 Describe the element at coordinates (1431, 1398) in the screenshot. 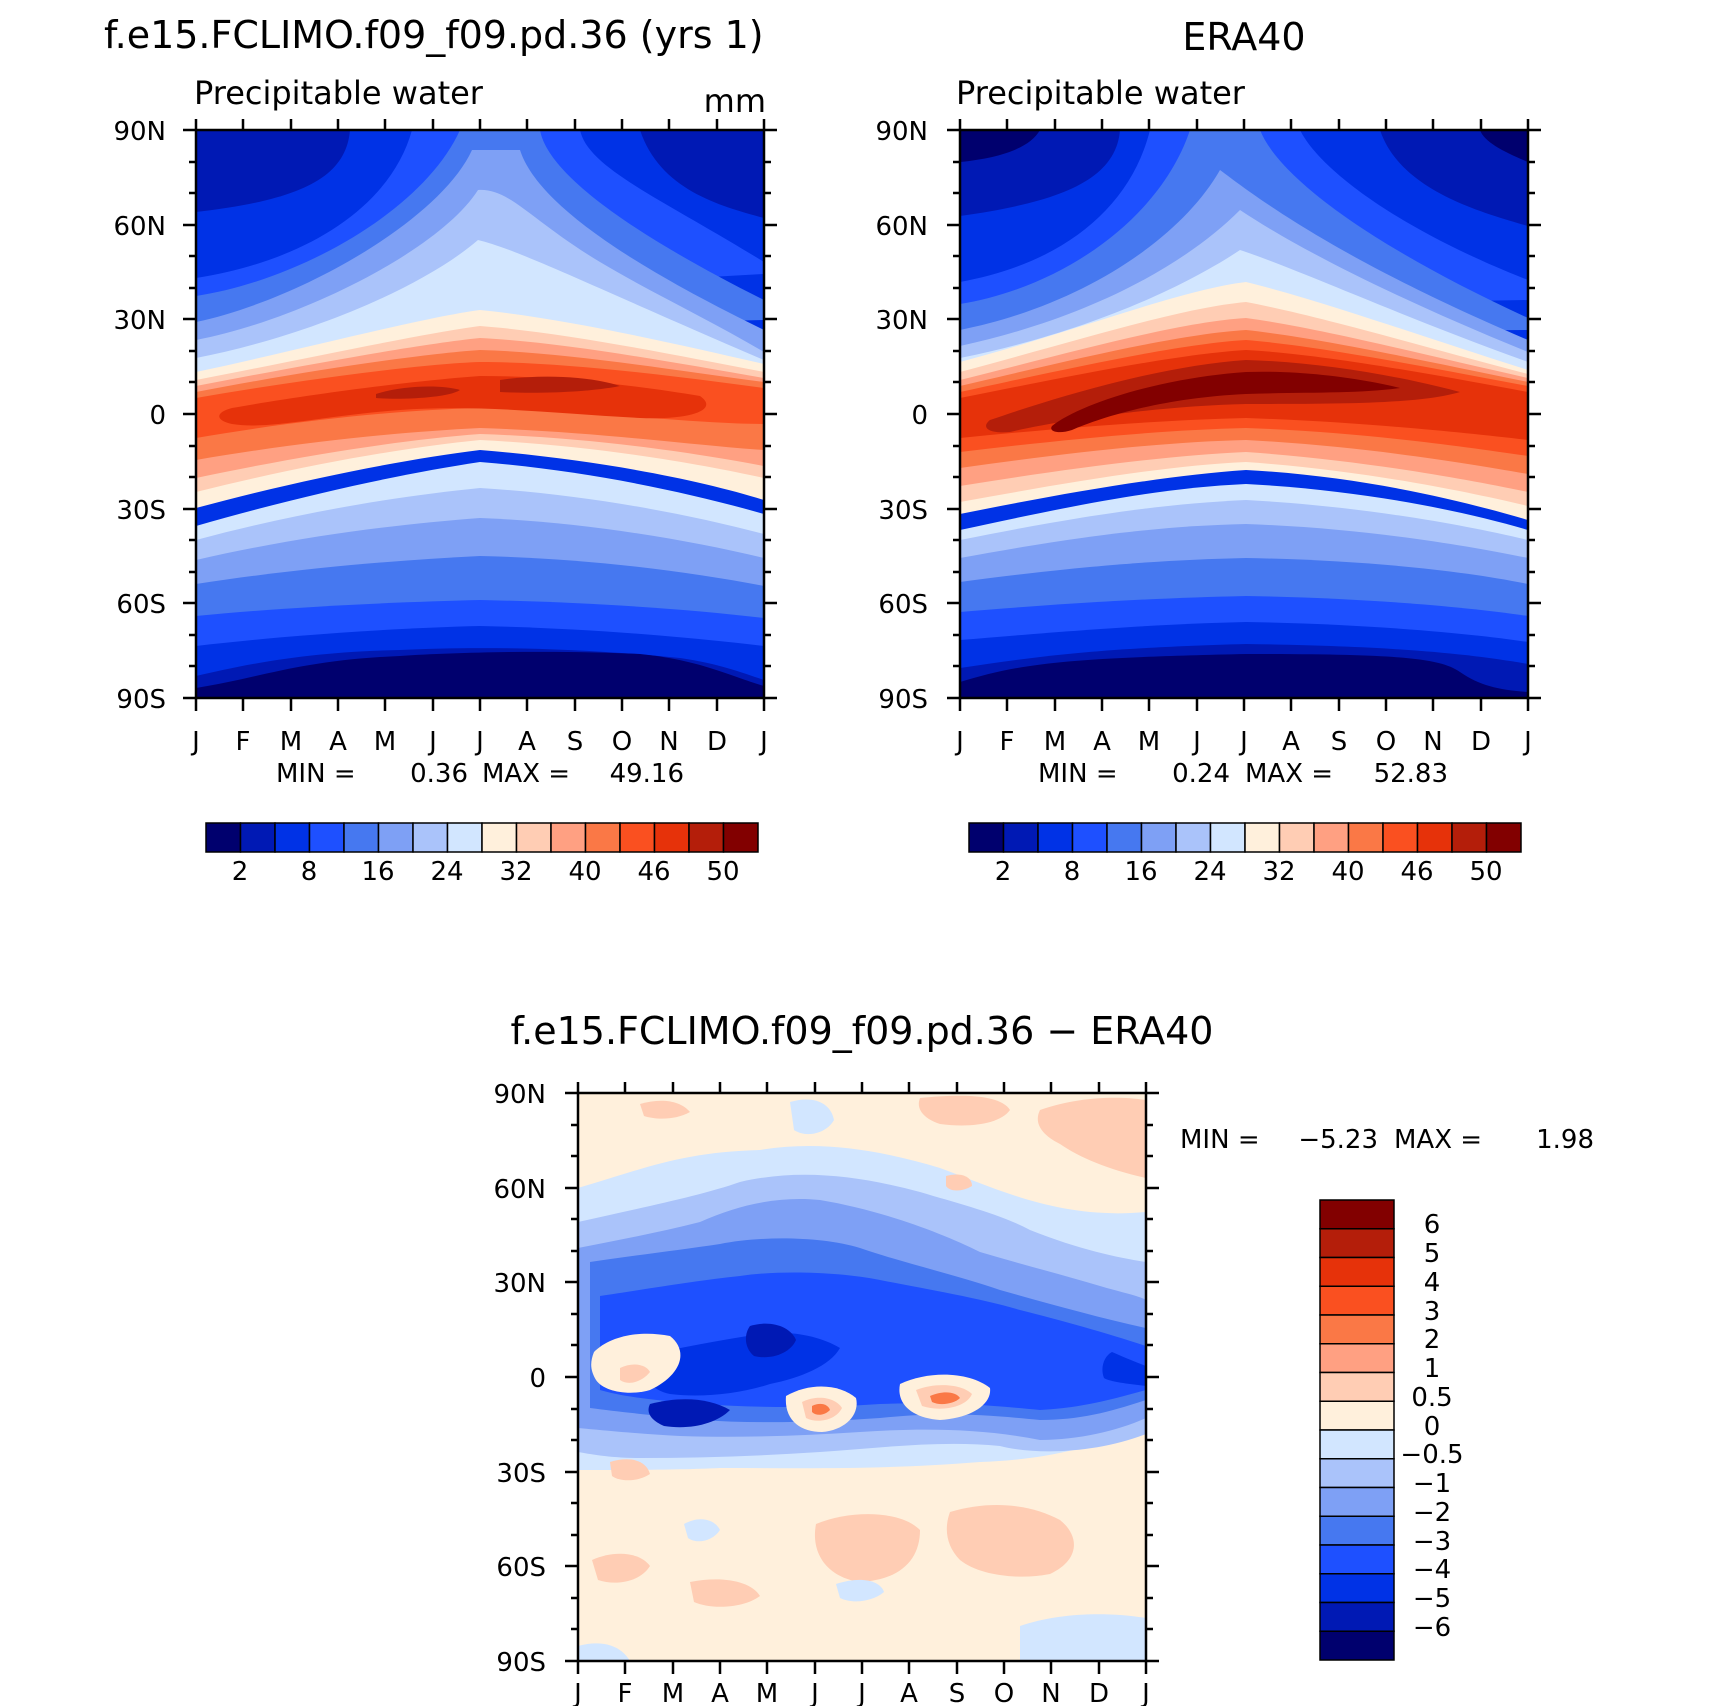

I see `colorbar-tick-label: 0.5` at that location.